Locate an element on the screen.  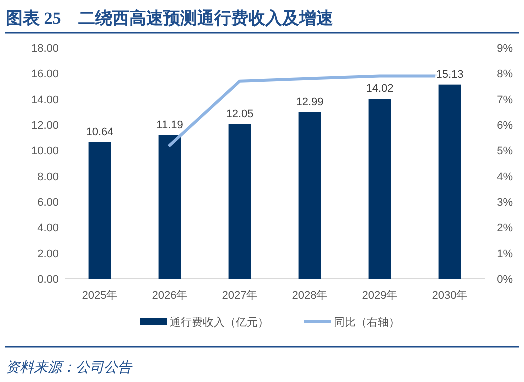
title: 图表 25 二绕西高速预测通行费收入及增速 is located at coordinates (170, 18).